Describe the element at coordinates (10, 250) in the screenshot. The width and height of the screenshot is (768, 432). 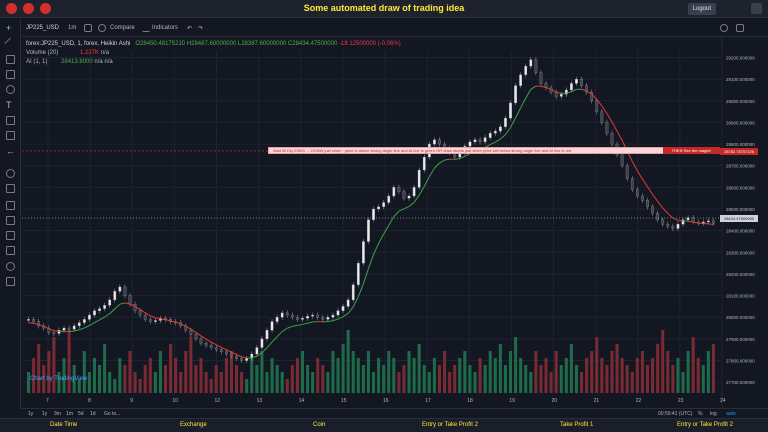
I see `eye-icon` at that location.